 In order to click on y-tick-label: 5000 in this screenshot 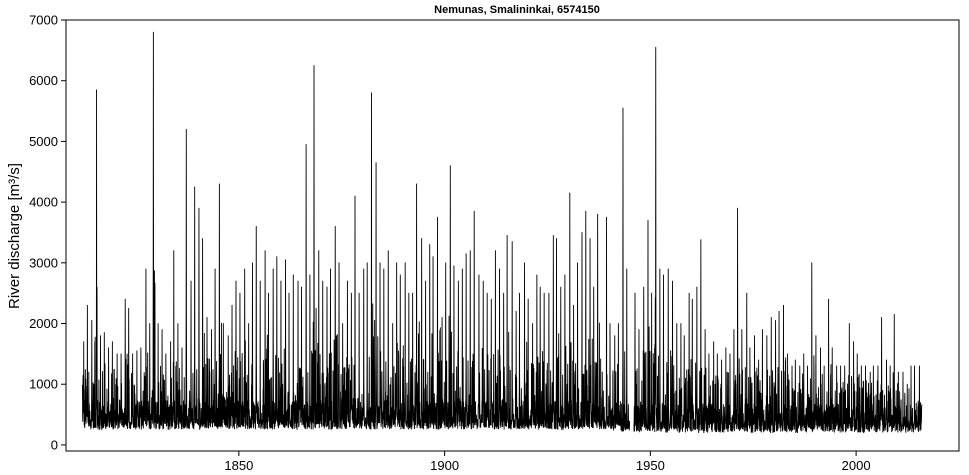, I will do `click(43, 141)`.